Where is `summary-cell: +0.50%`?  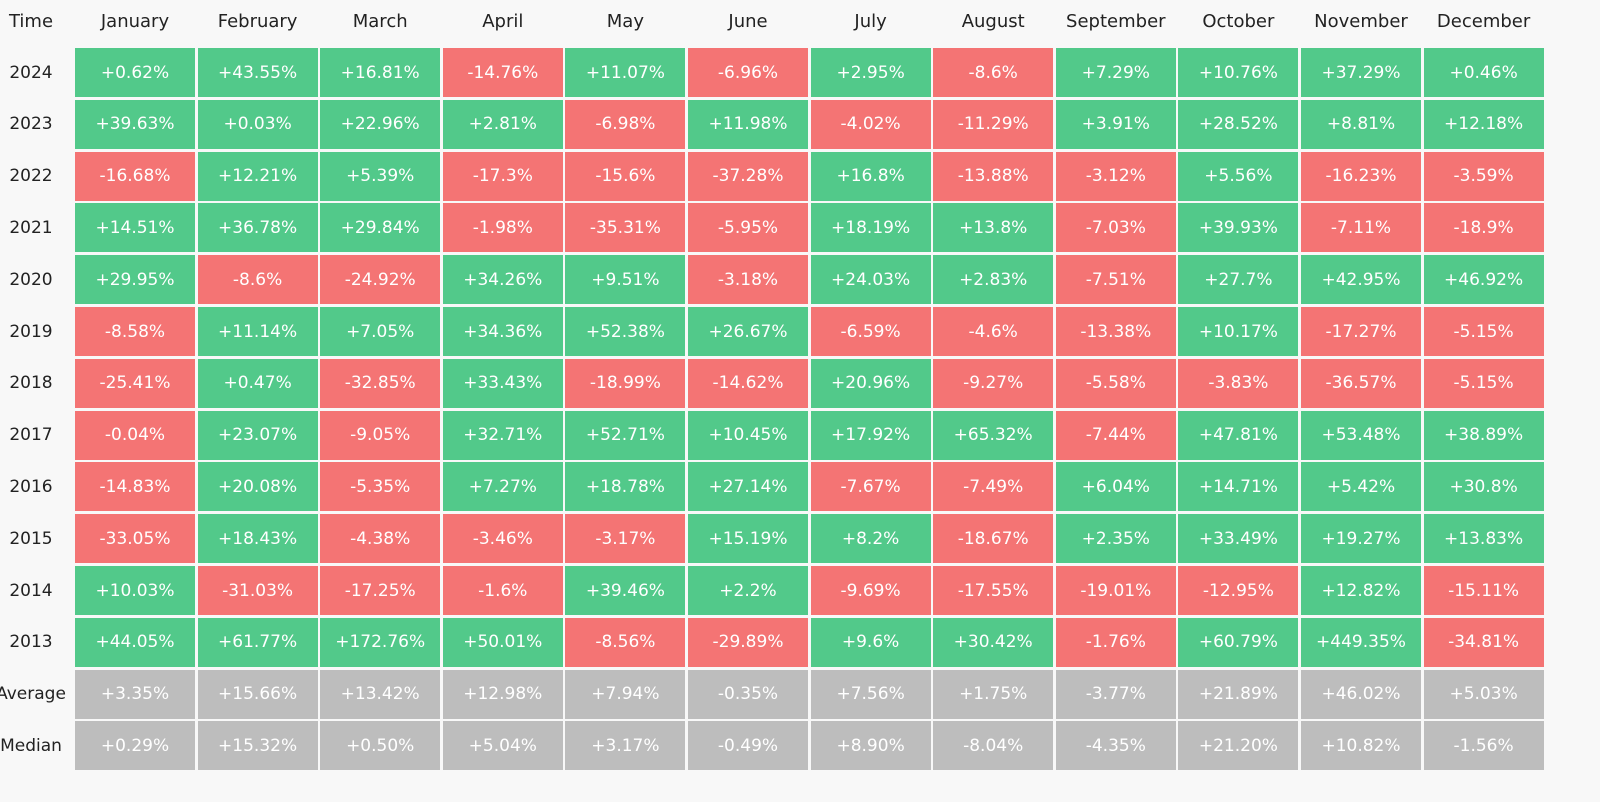
summary-cell: +0.50% is located at coordinates (380, 746).